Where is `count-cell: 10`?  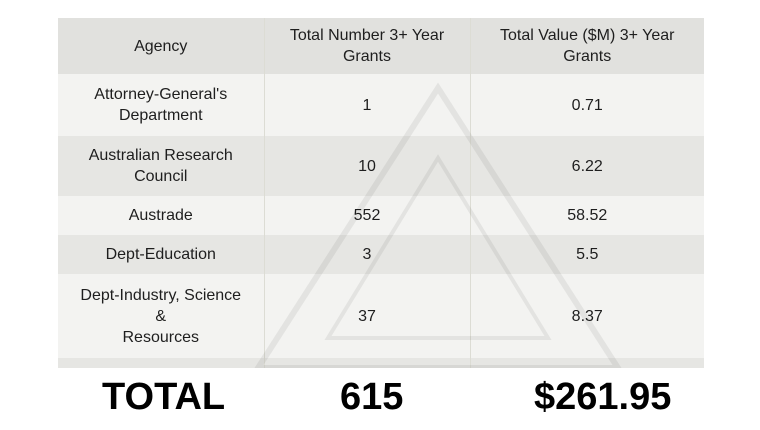
count-cell: 10 is located at coordinates (366, 166).